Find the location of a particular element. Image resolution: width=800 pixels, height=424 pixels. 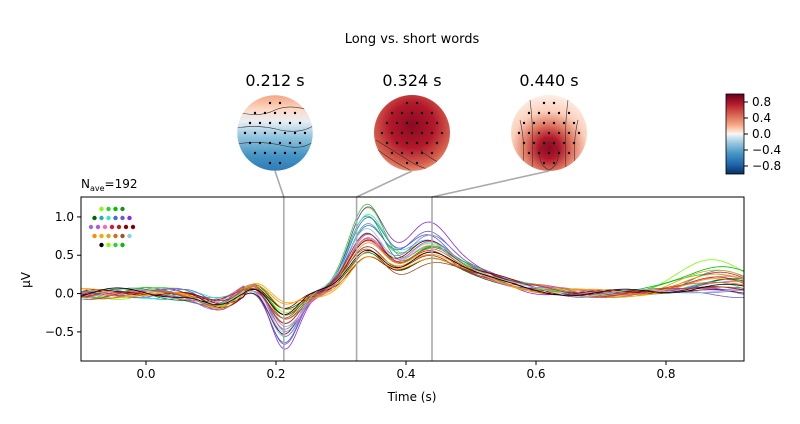

colorbar: 0.8 0.4 0.0 −0.4 −0.8 is located at coordinates (753, 134).